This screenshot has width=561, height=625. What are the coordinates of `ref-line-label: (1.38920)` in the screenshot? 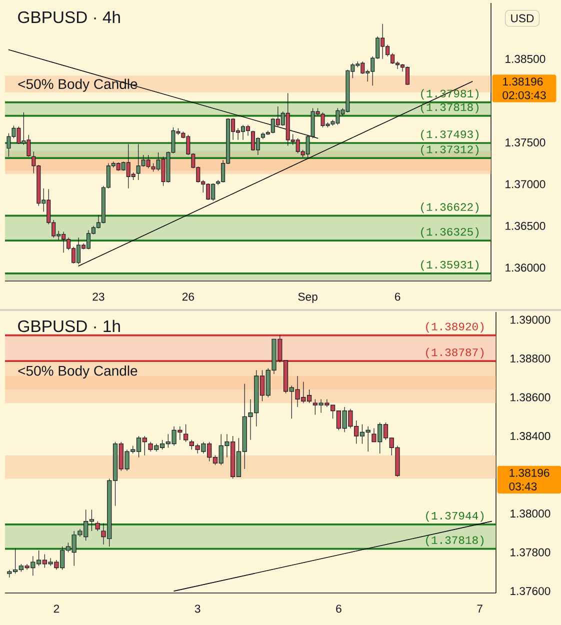 It's located at (455, 327).